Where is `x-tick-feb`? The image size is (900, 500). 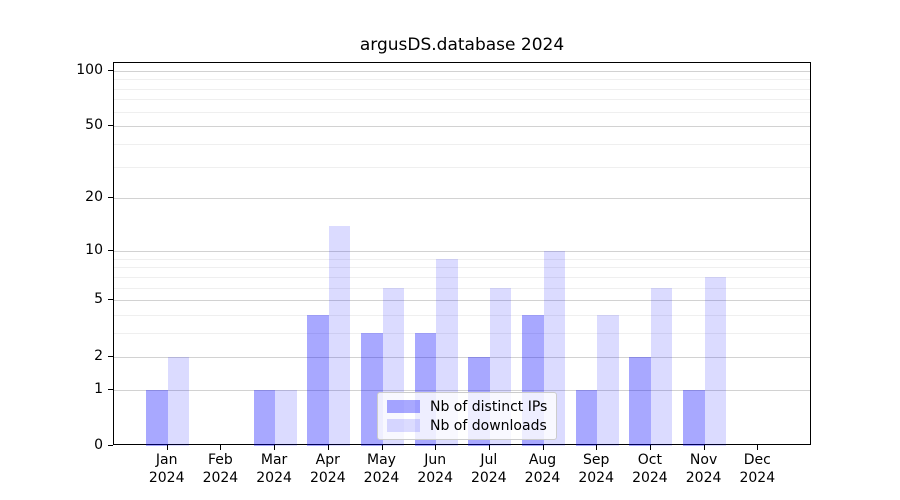 x-tick-feb is located at coordinates (221, 447).